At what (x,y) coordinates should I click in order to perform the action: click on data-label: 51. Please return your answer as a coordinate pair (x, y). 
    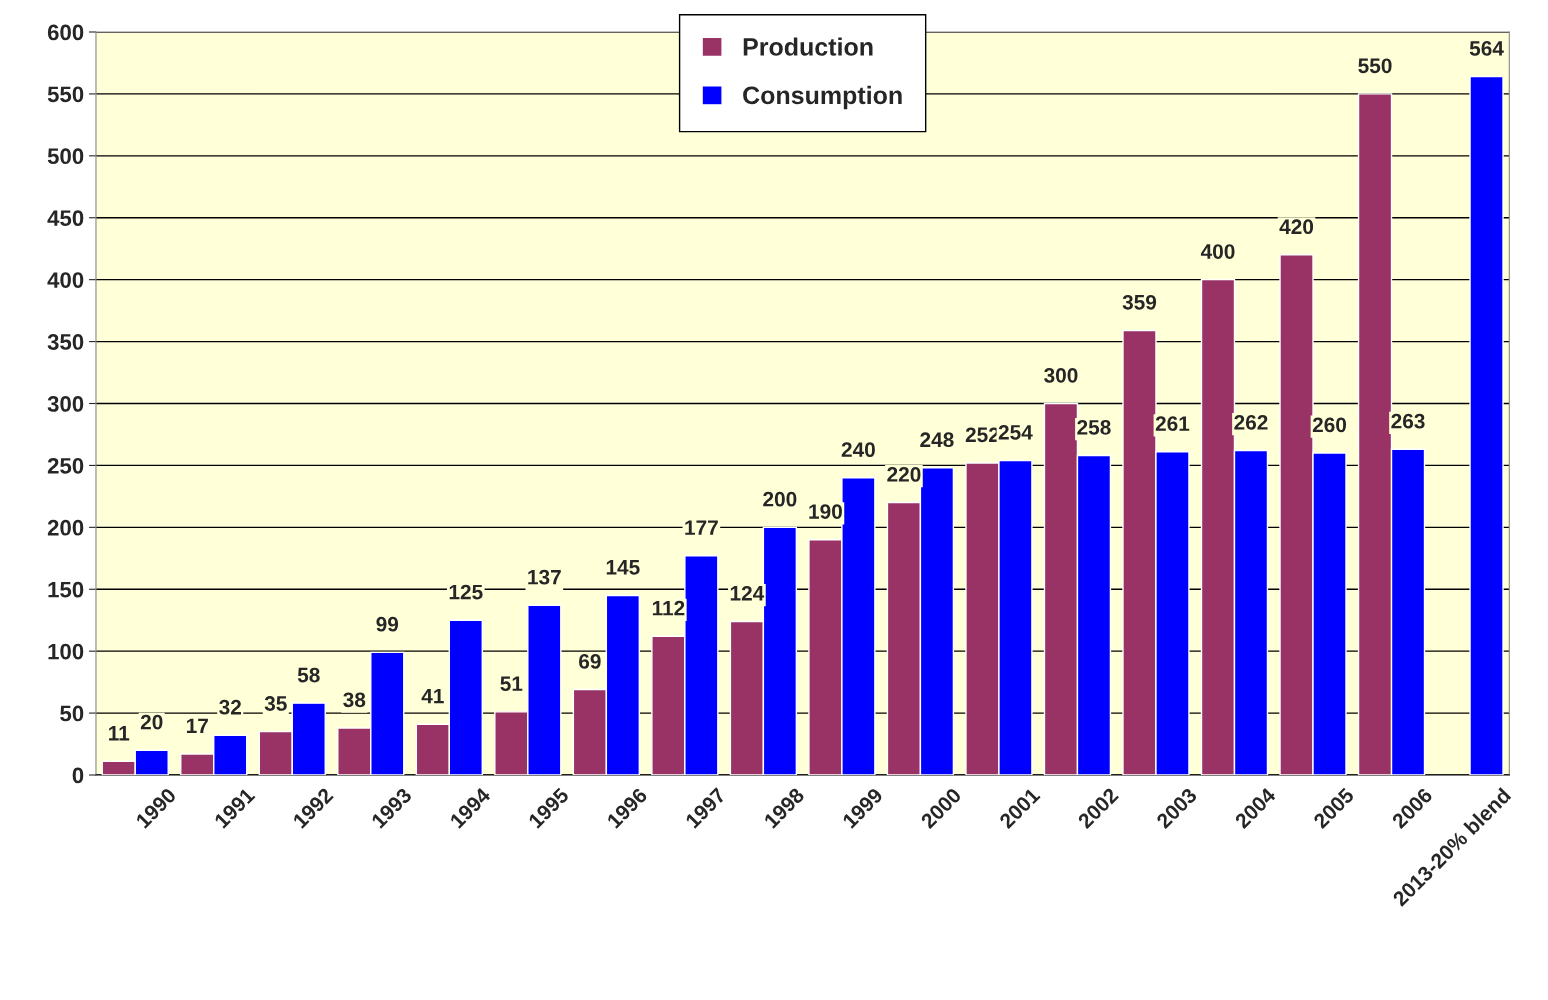
    Looking at the image, I should click on (511, 684).